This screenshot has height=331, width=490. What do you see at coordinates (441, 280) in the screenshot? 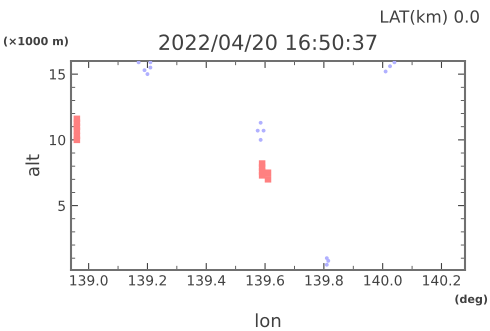
I see `x-tick-label: 140.2` at bounding box center [441, 280].